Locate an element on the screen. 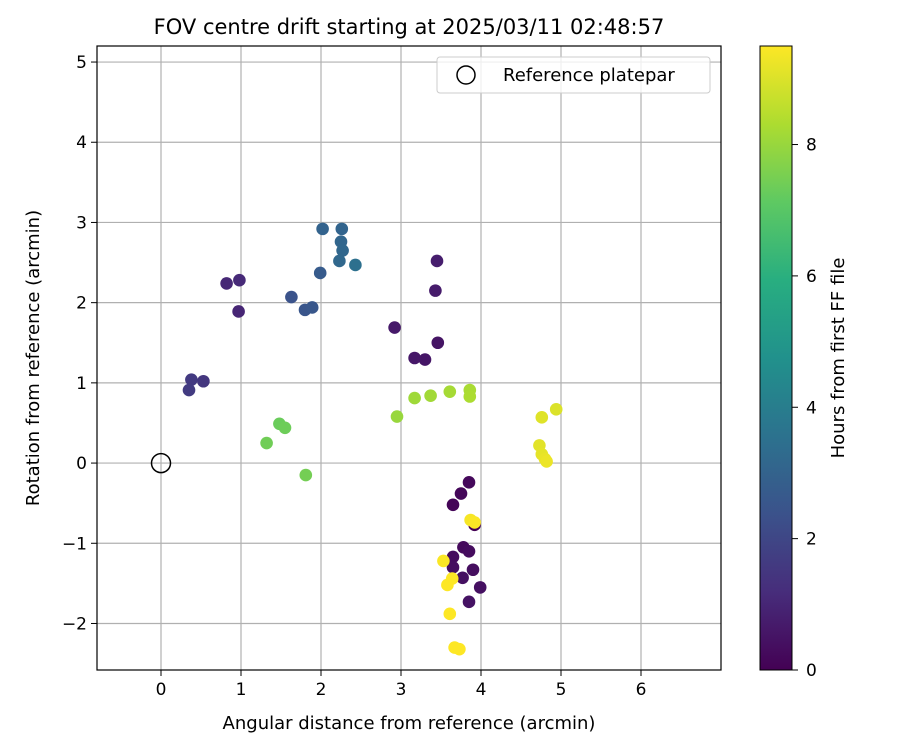 The width and height of the screenshot is (900, 750). y-tick-label: 2 is located at coordinates (81, 304).